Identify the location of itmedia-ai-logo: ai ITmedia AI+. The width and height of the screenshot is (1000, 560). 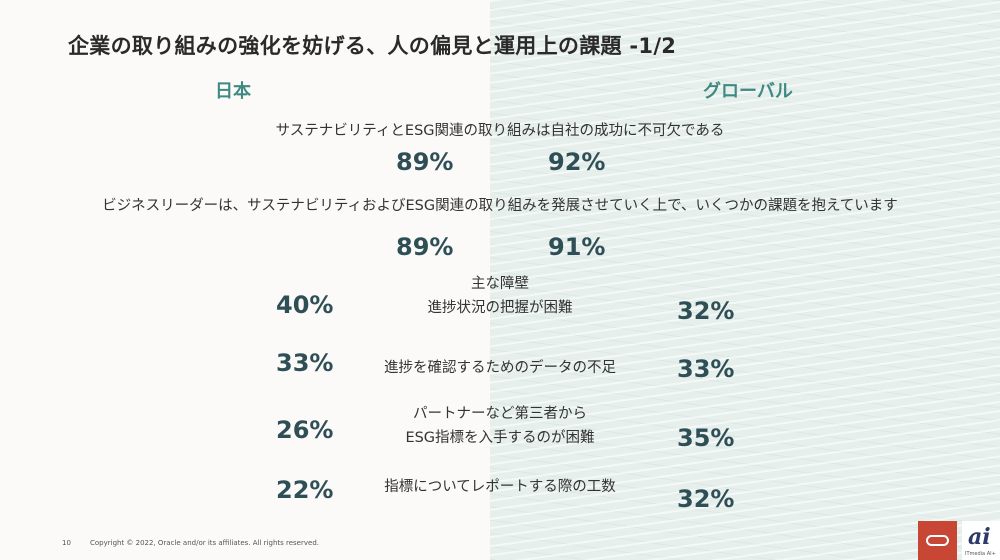
(981, 540).